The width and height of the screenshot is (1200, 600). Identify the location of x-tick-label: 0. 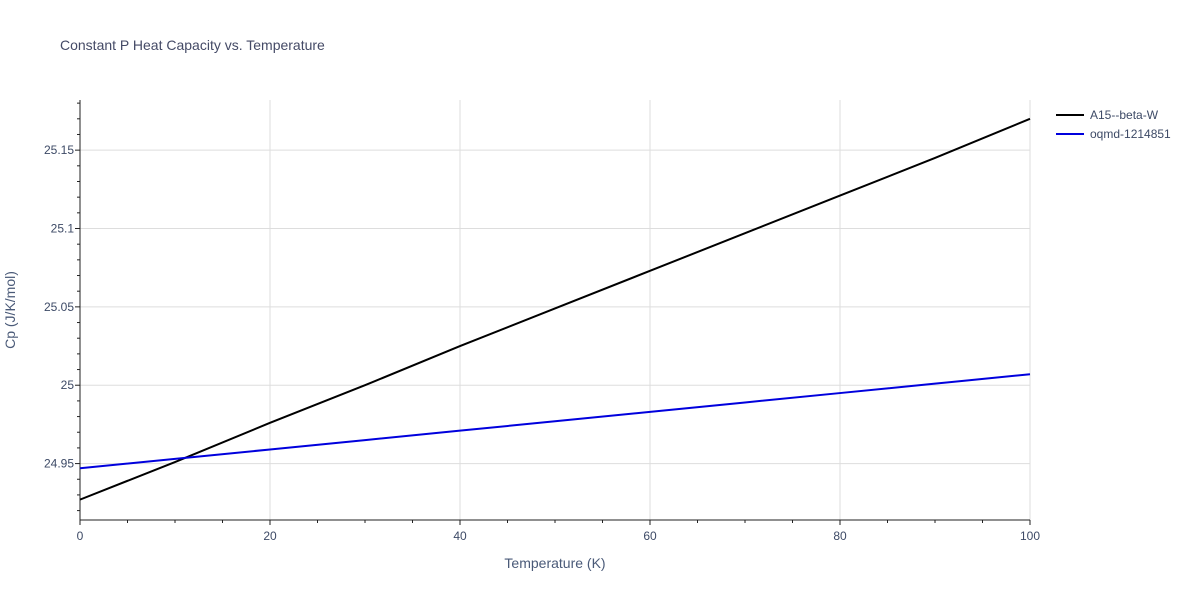
(80, 536).